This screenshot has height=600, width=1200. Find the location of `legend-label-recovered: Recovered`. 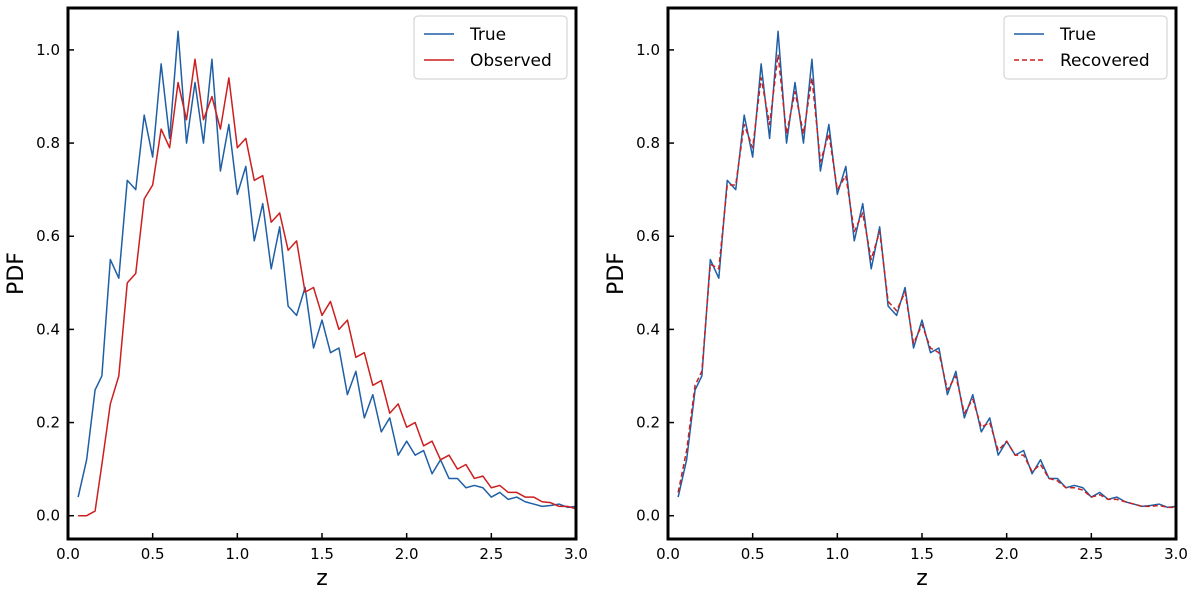

legend-label-recovered: Recovered is located at coordinates (1105, 61).